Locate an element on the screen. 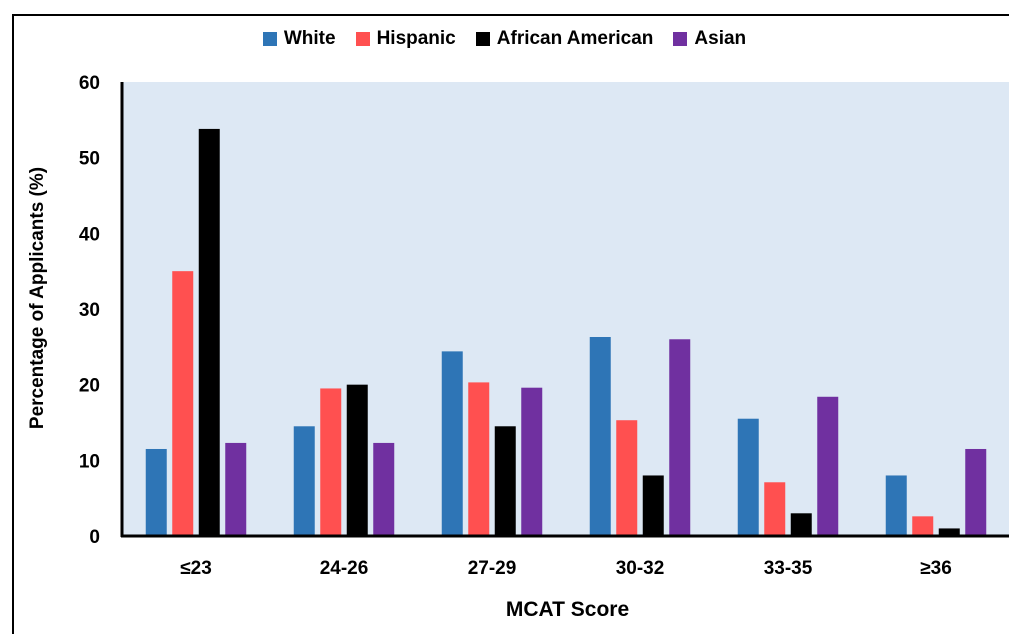 This screenshot has width=1009, height=634. x-tick-label: 30-32 is located at coordinates (640, 568).